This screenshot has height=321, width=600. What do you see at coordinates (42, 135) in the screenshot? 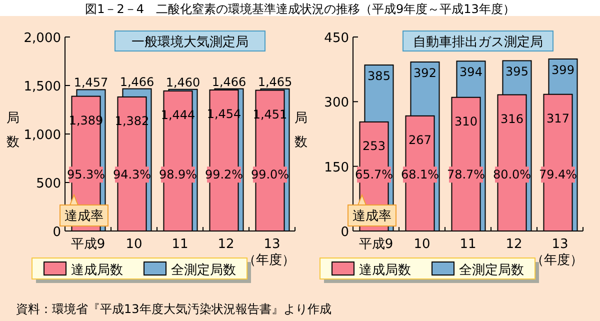
I see `ytick: 1,000` at bounding box center [42, 135].